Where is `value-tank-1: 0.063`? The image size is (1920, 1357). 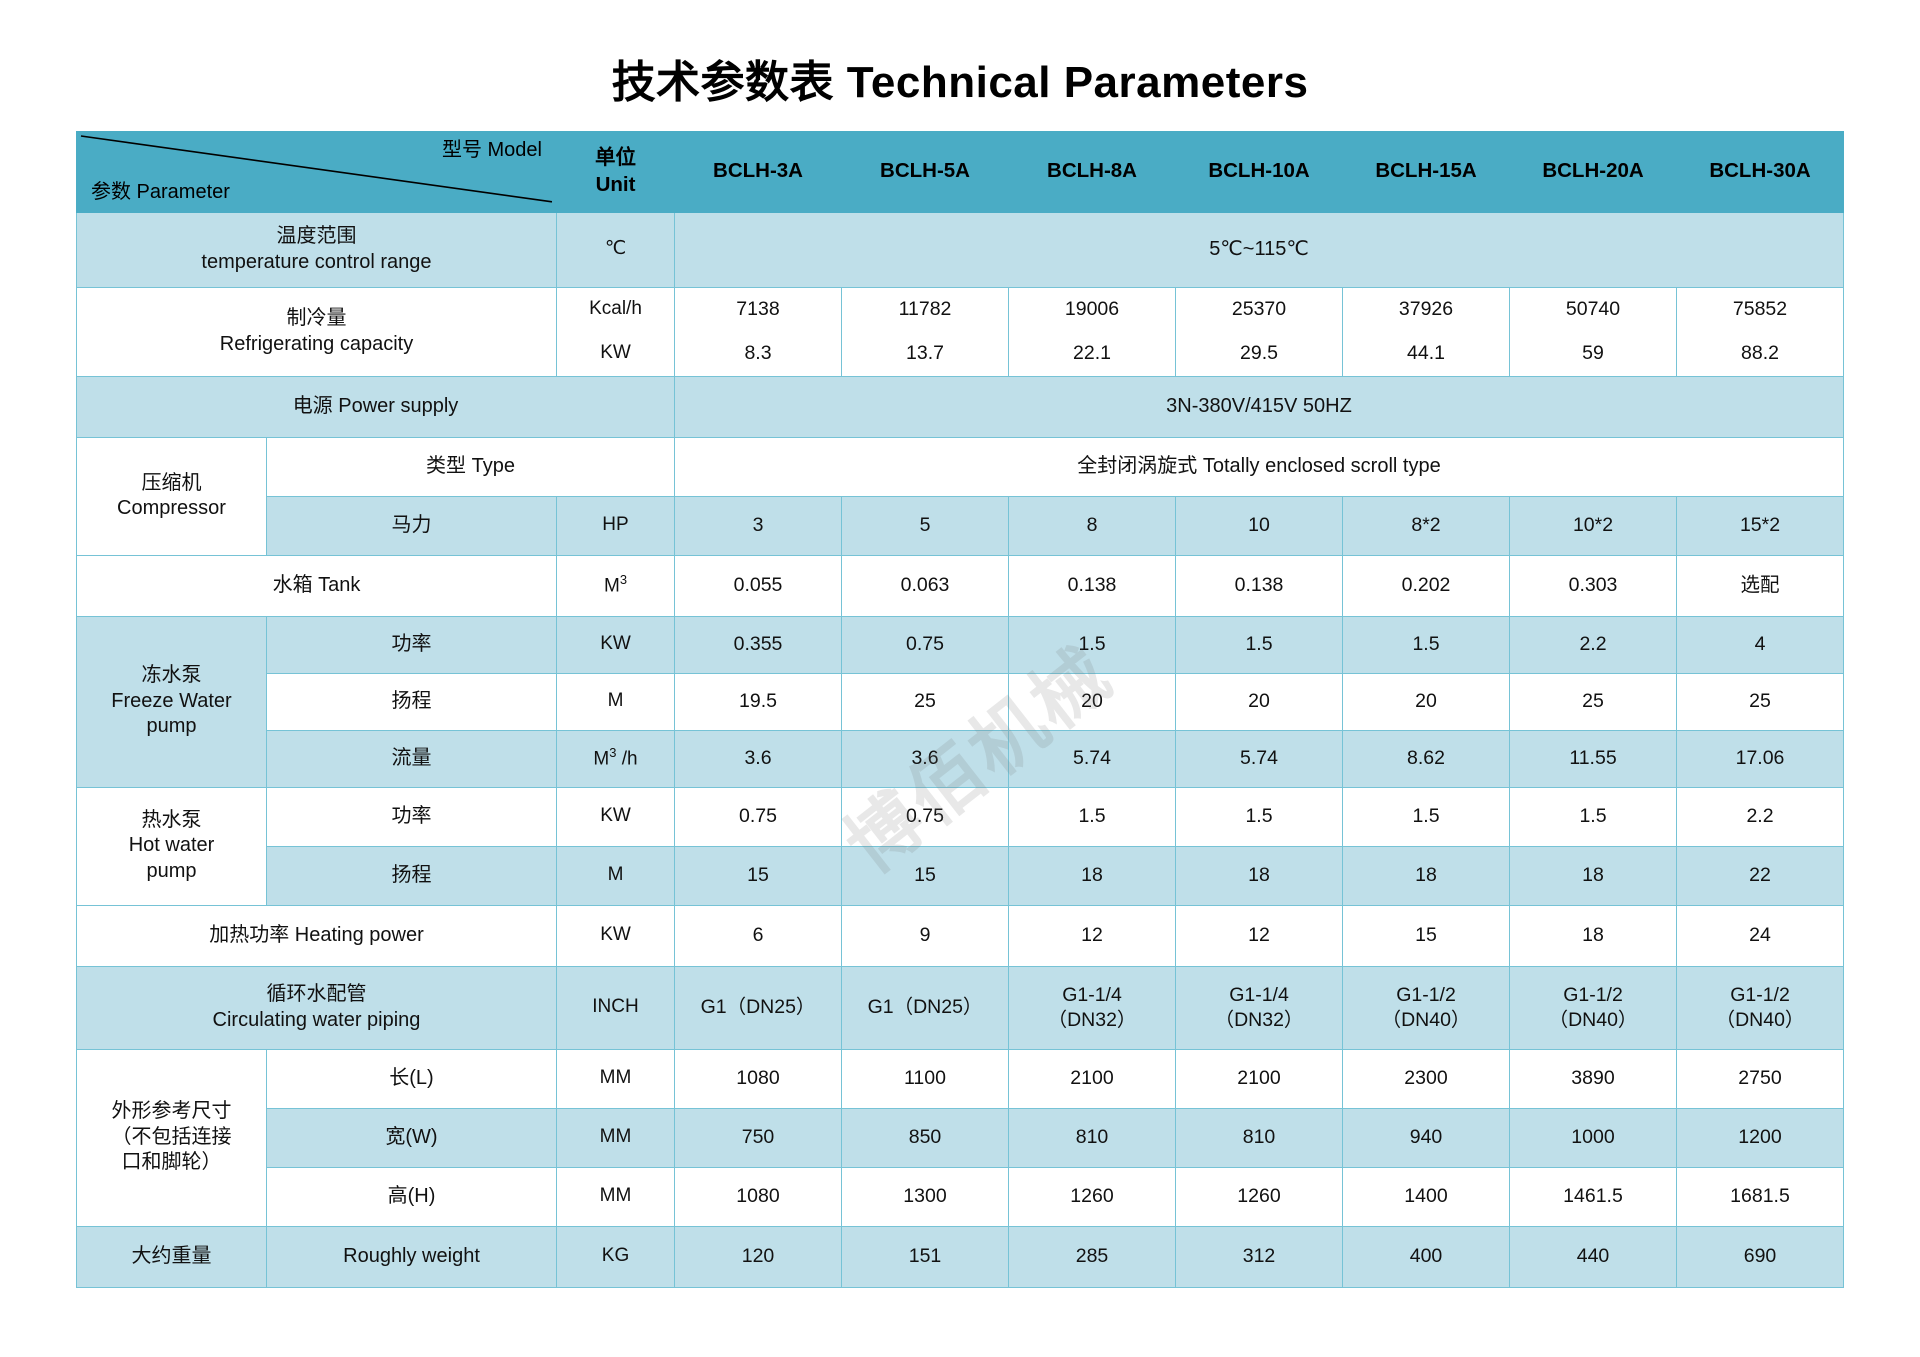
value-tank-1: 0.063 is located at coordinates (925, 585).